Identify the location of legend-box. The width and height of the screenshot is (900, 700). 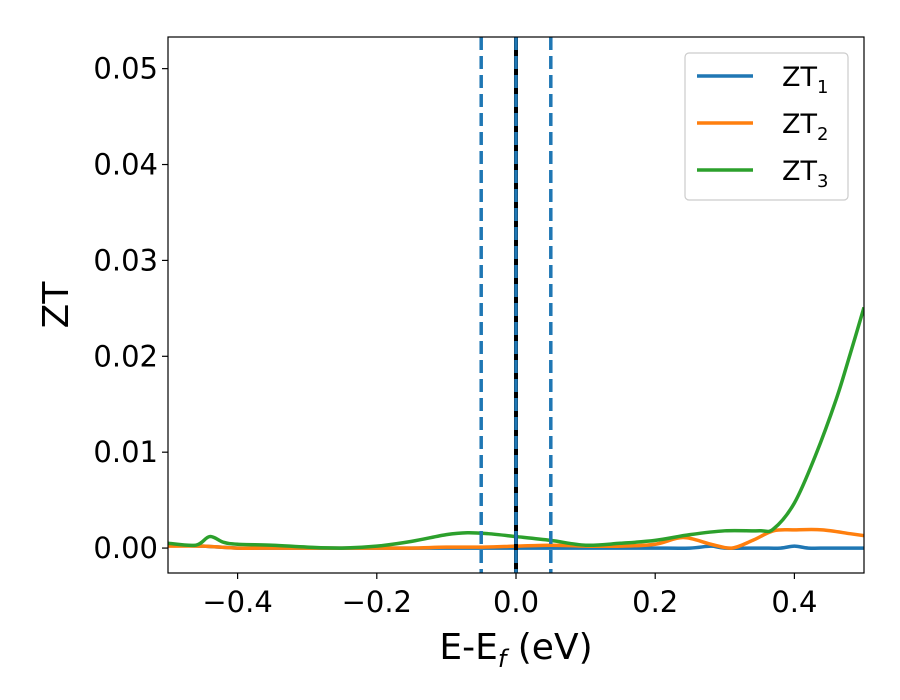
(766, 126).